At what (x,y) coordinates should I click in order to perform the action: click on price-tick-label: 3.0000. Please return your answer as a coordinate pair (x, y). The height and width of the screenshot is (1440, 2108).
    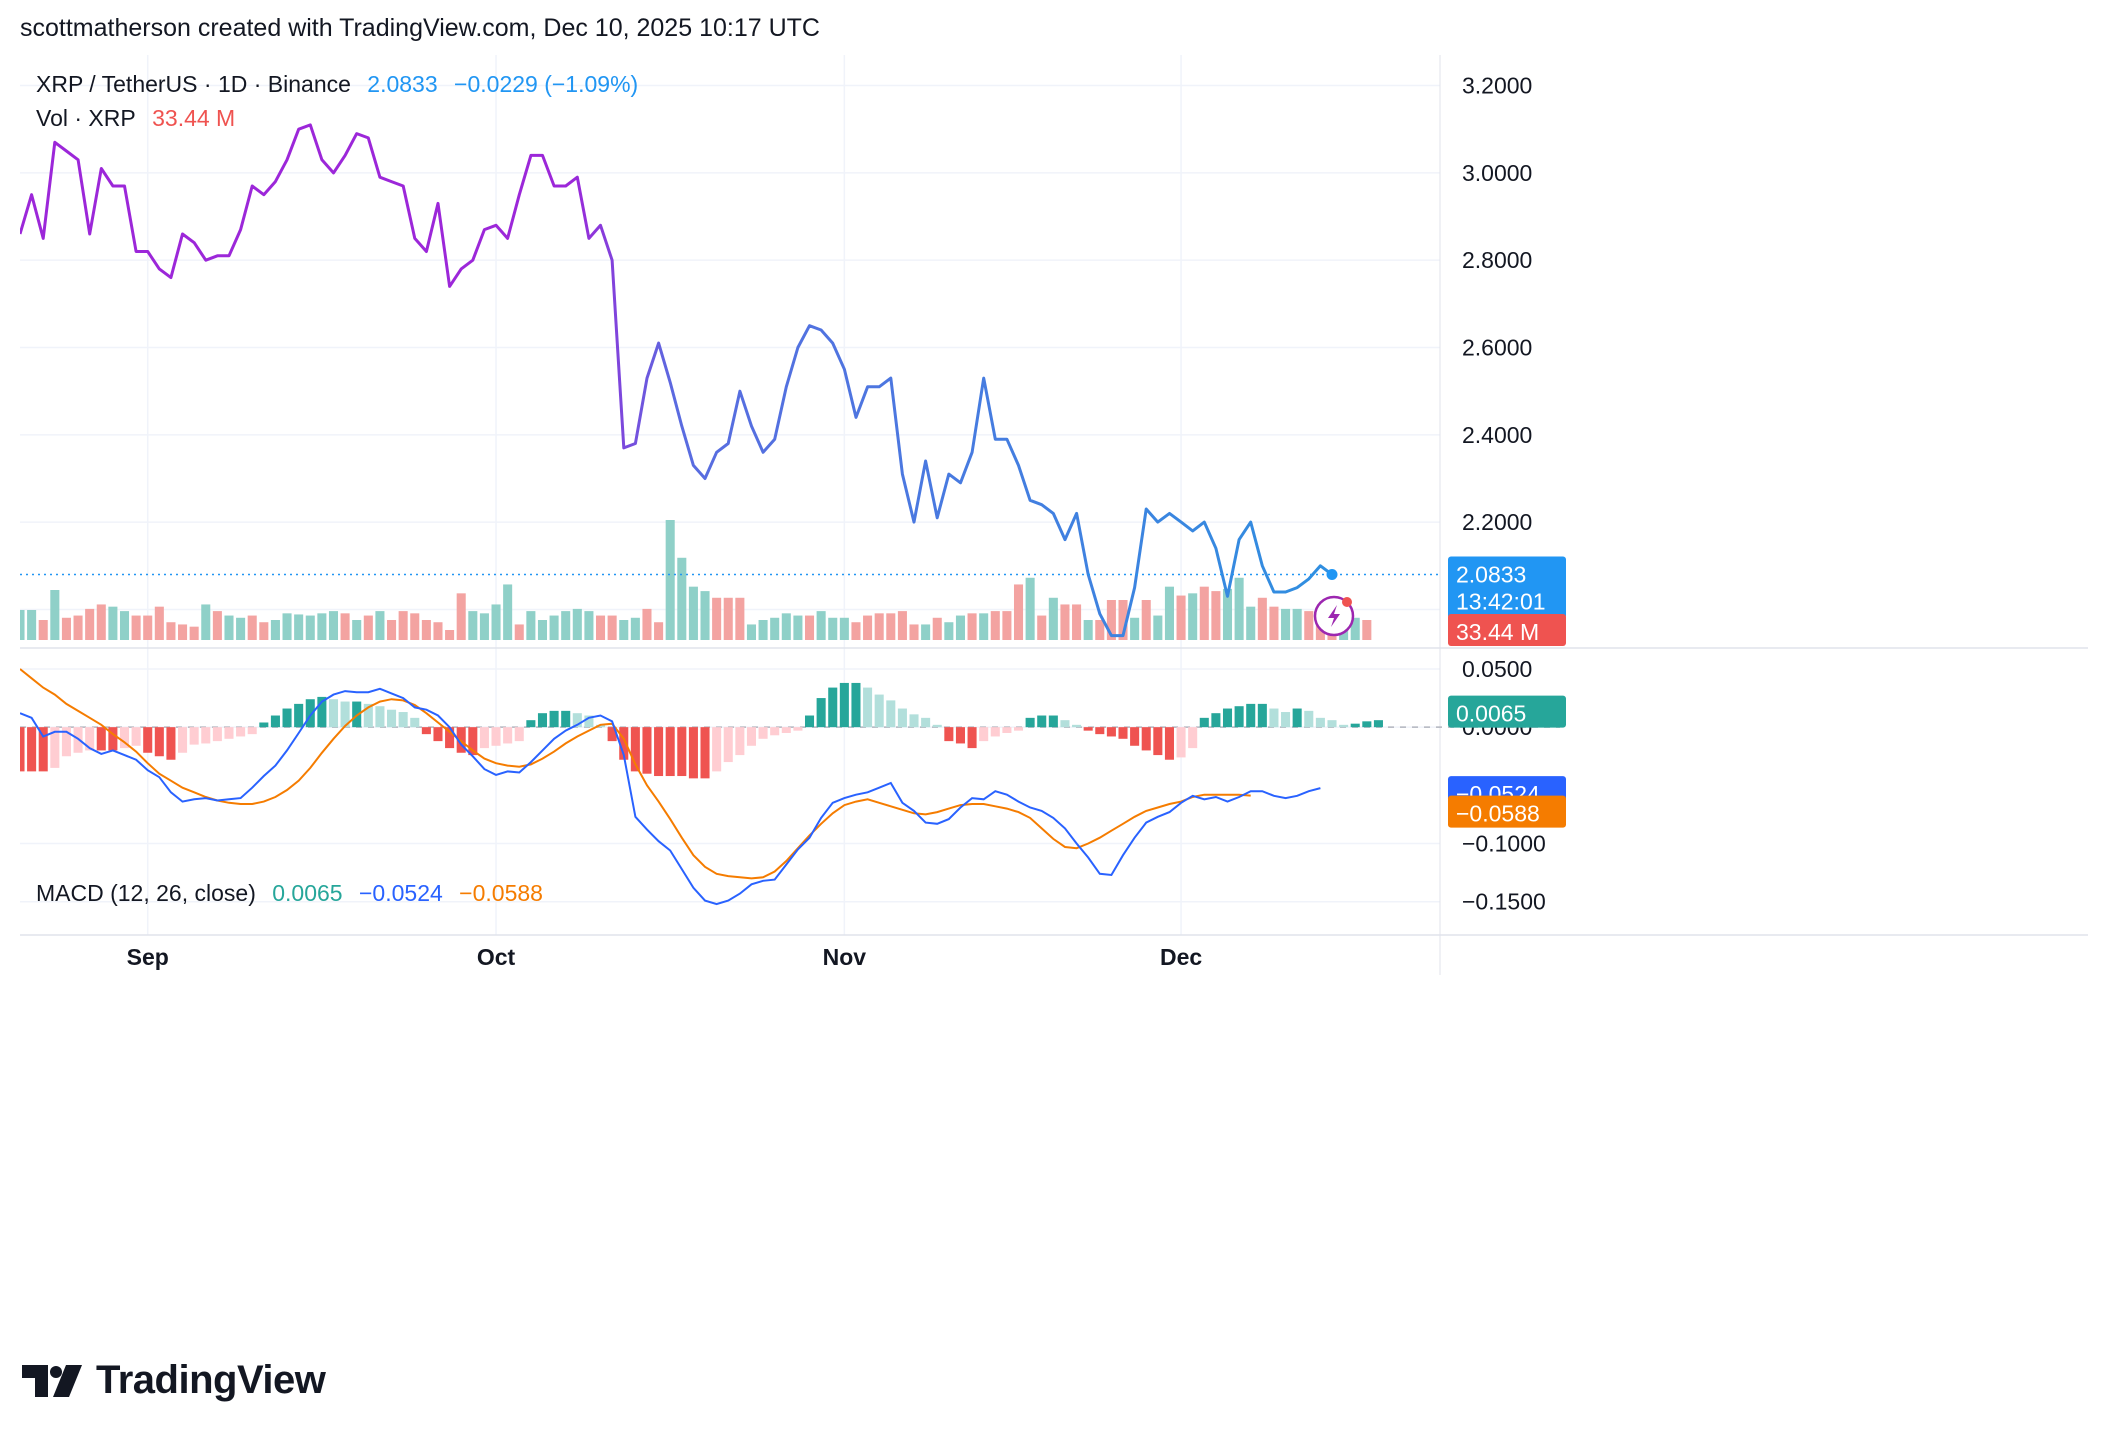
    Looking at the image, I should click on (1497, 173).